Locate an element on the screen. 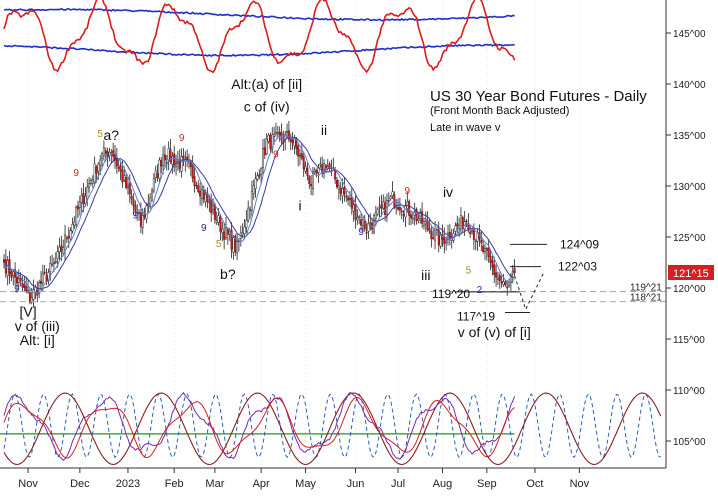 The height and width of the screenshot is (501, 718). oscillator-history-b is located at coordinates (259, 427).